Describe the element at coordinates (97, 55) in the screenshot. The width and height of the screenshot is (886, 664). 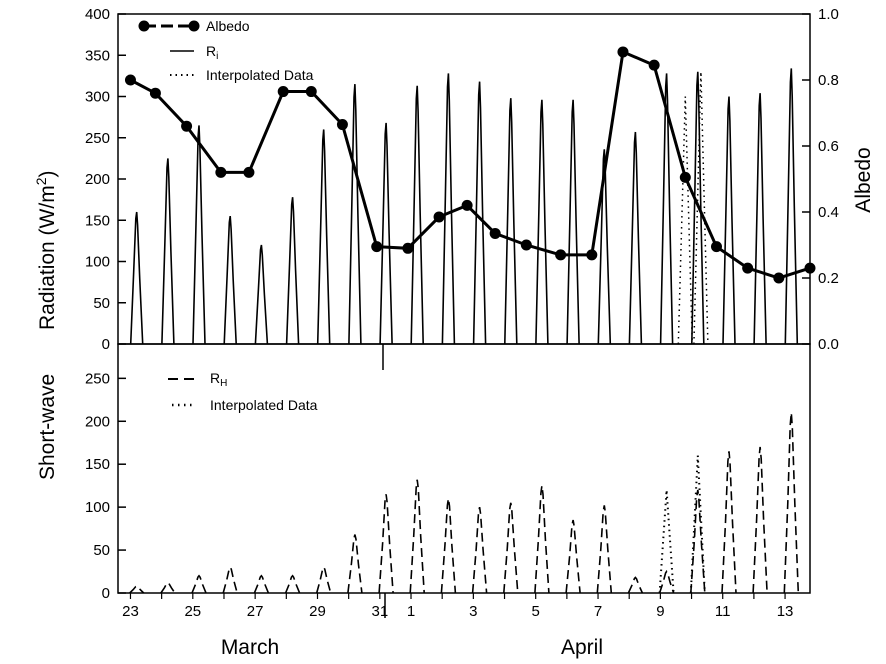
I see `y-tick-label: 350` at that location.